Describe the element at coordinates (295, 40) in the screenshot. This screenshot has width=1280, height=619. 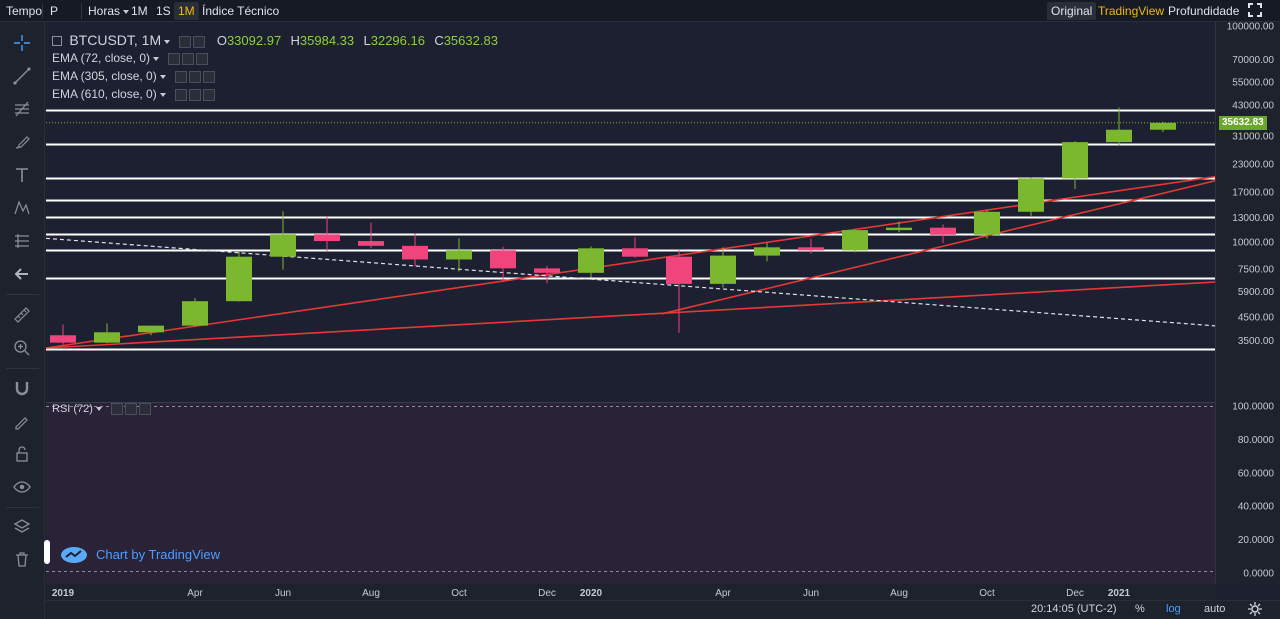
I see `high-key: H` at that location.